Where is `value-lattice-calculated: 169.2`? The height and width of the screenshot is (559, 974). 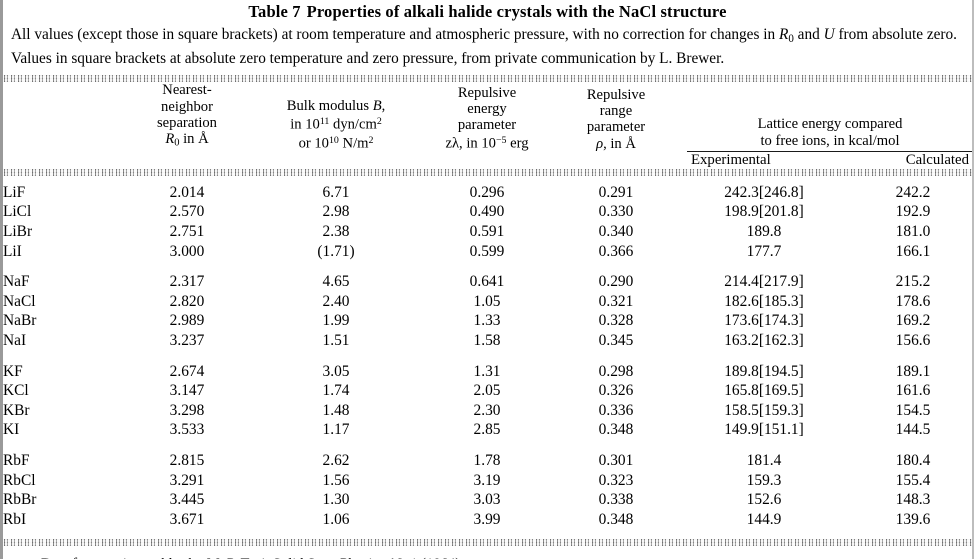
value-lattice-calculated: 169.2 is located at coordinates (913, 321).